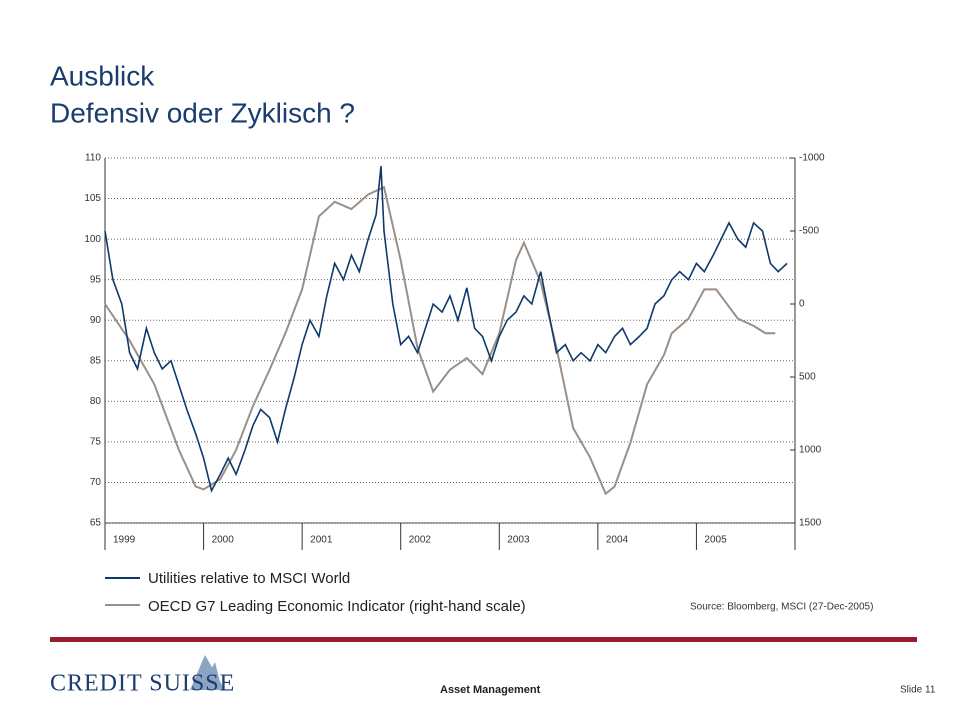 The width and height of the screenshot is (960, 720). What do you see at coordinates (96, 401) in the screenshot?
I see `y-tick-label: 80` at bounding box center [96, 401].